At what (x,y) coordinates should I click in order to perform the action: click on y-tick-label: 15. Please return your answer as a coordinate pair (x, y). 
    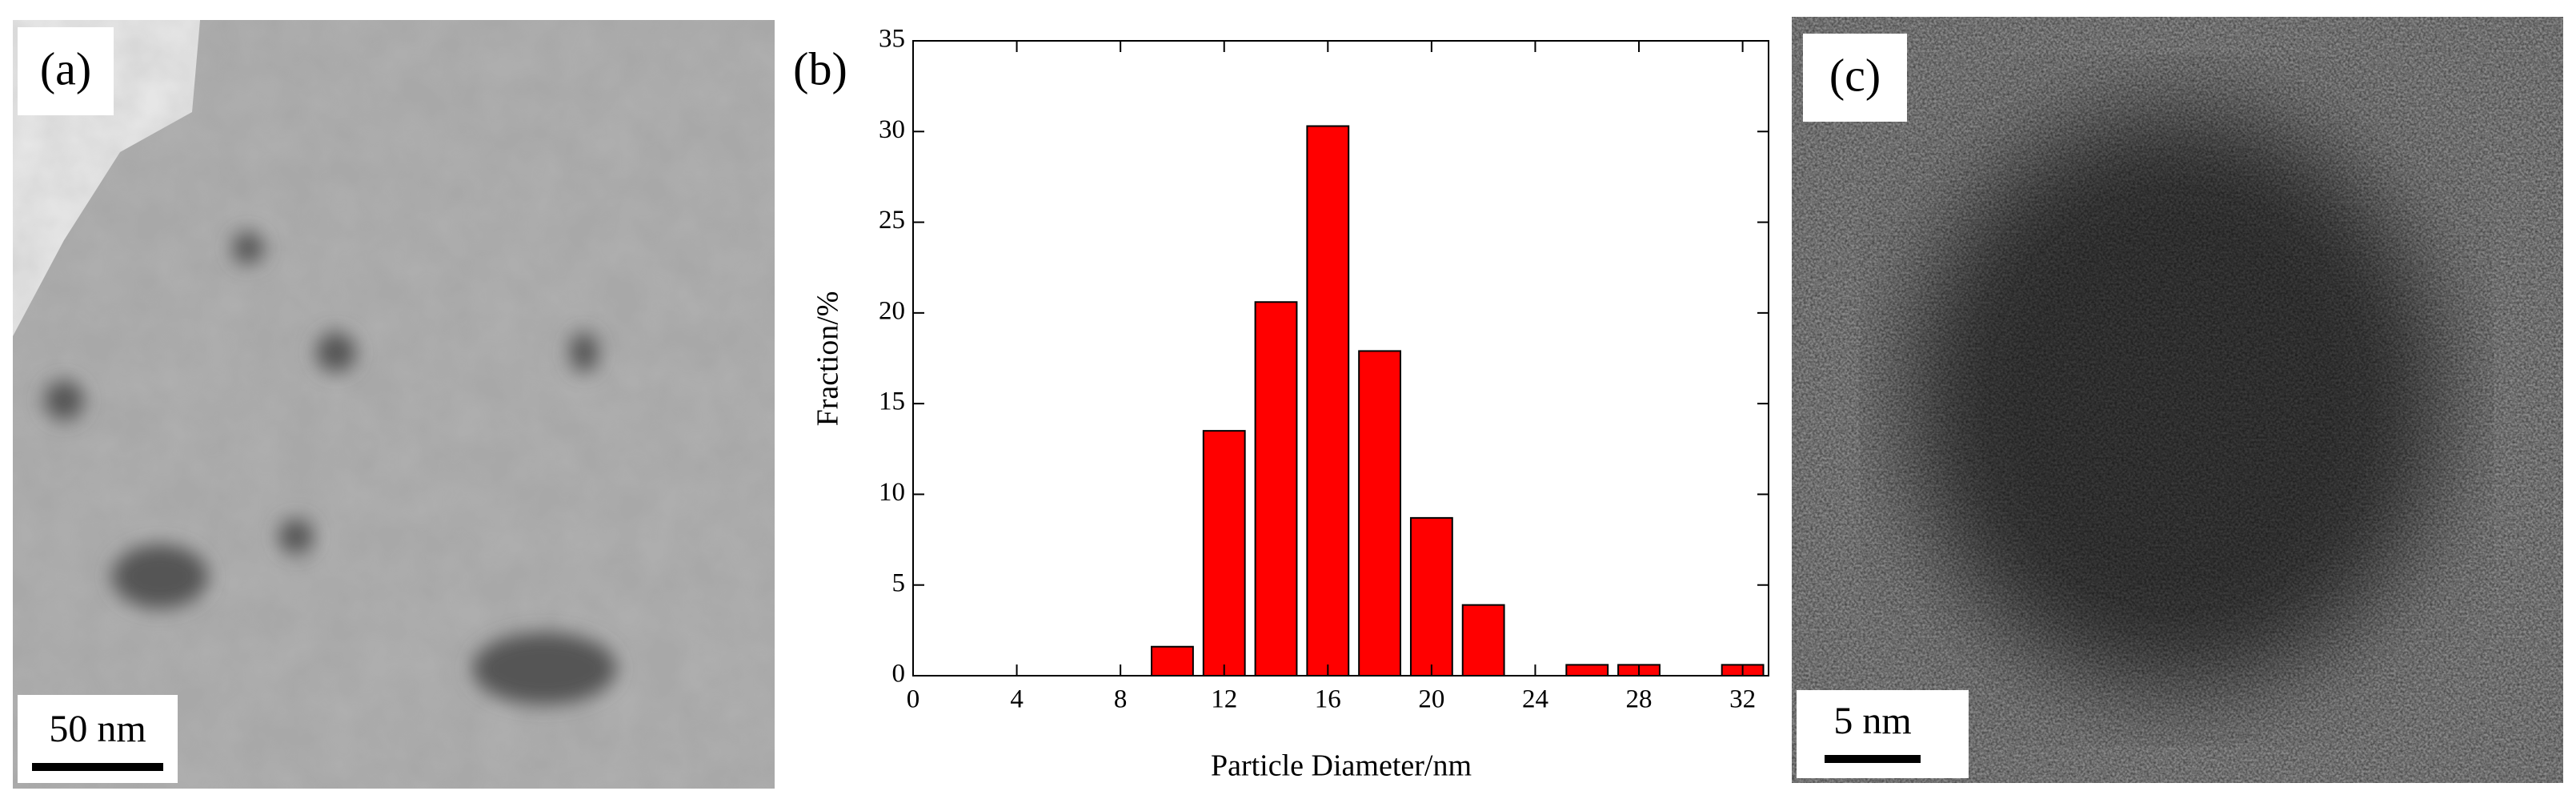
    Looking at the image, I should click on (892, 401).